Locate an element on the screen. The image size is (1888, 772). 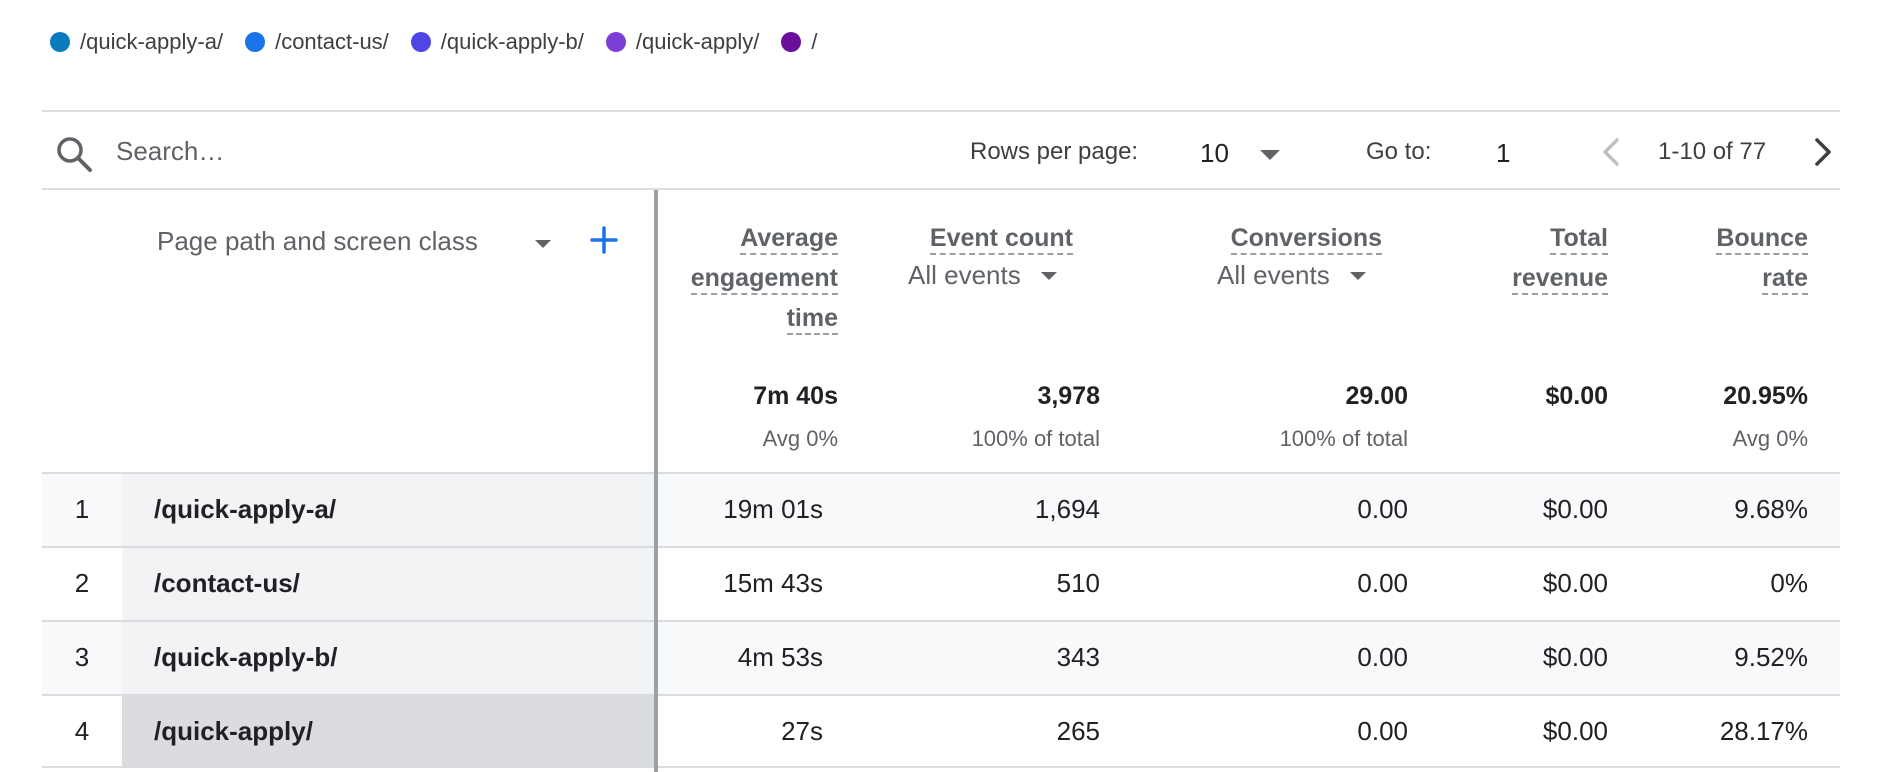
row-number: 2 is located at coordinates (82, 583).